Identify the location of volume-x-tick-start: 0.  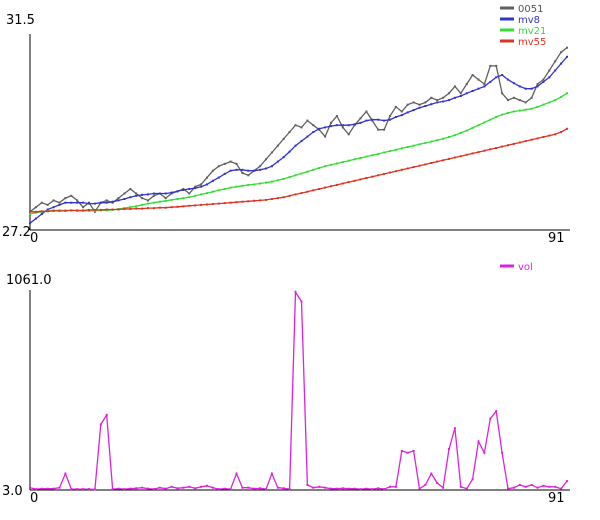
(34, 498).